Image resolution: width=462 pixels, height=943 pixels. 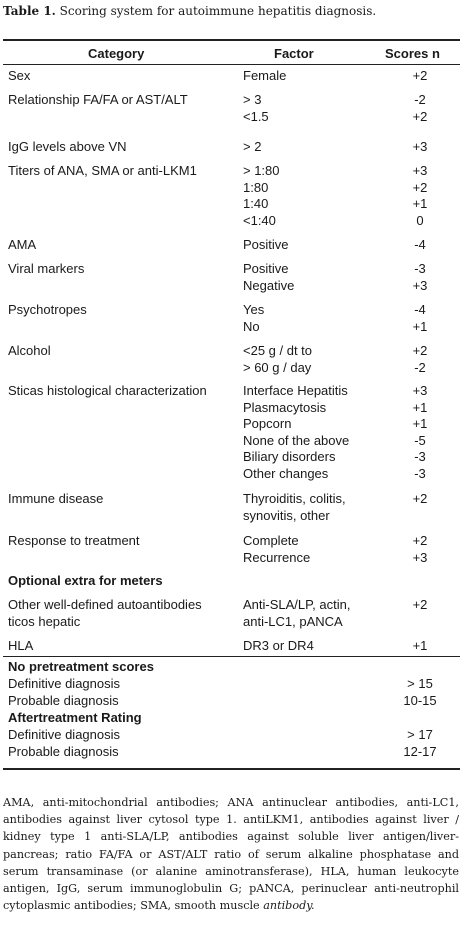 I want to click on factor-cell: DR3 or DR4, so click(x=313, y=646).